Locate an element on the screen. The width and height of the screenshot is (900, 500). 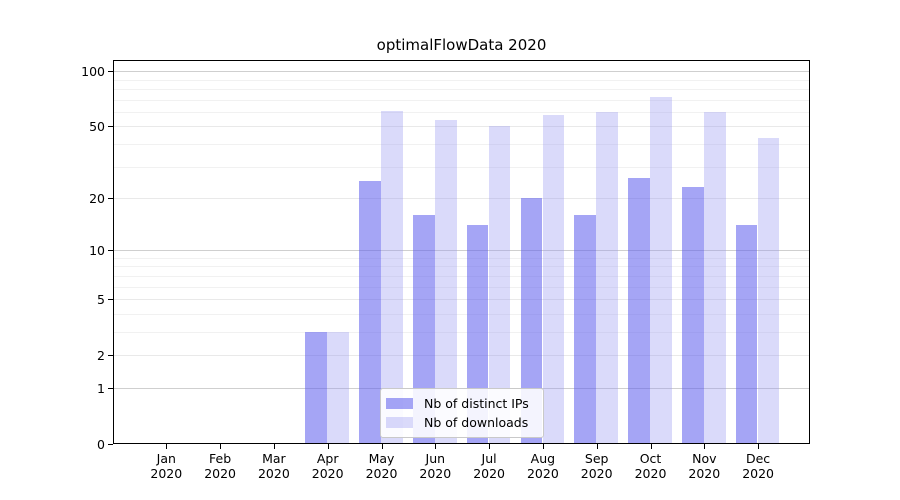
x-tick-mark-nov is located at coordinates (705, 446).